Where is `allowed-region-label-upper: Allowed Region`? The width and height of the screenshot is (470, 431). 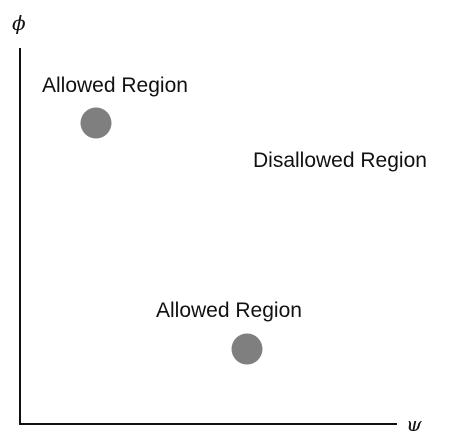 allowed-region-label-upper: Allowed Region is located at coordinates (115, 85).